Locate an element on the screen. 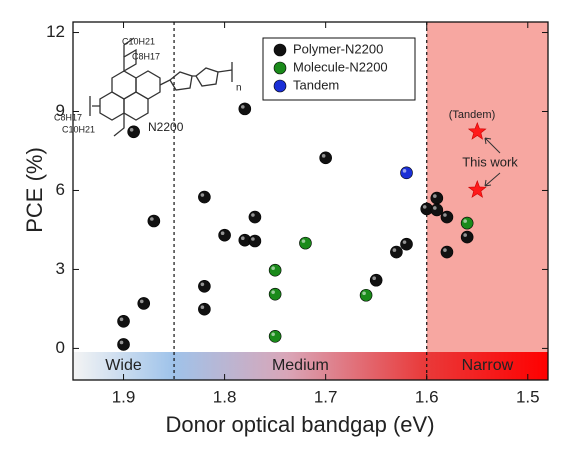  structure-label: N2200 is located at coordinates (166, 127).